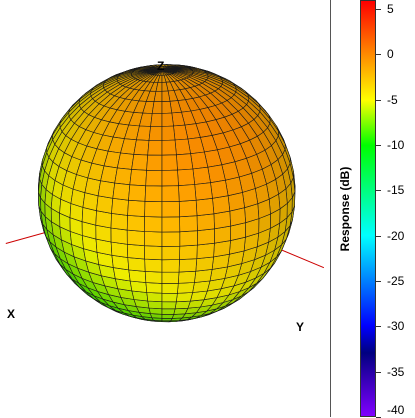  Describe the element at coordinates (401, 9) in the screenshot. I see `colorbar-tick-label: 5` at that location.